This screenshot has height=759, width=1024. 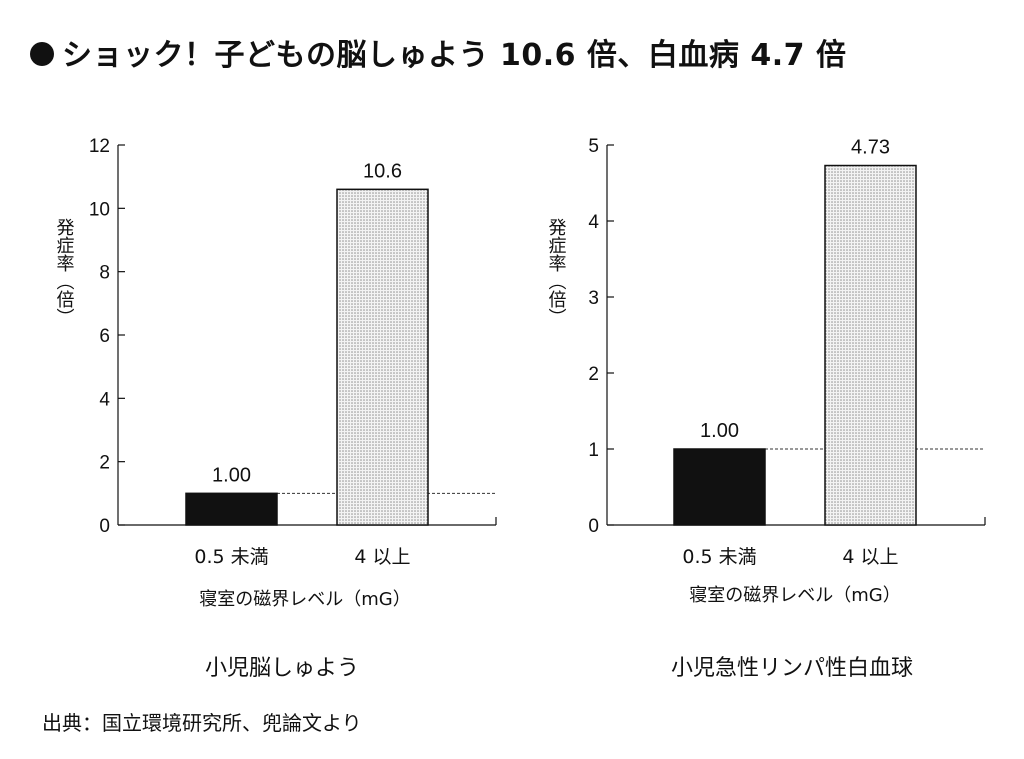 I want to click on bullet-icon, so click(x=42, y=54).